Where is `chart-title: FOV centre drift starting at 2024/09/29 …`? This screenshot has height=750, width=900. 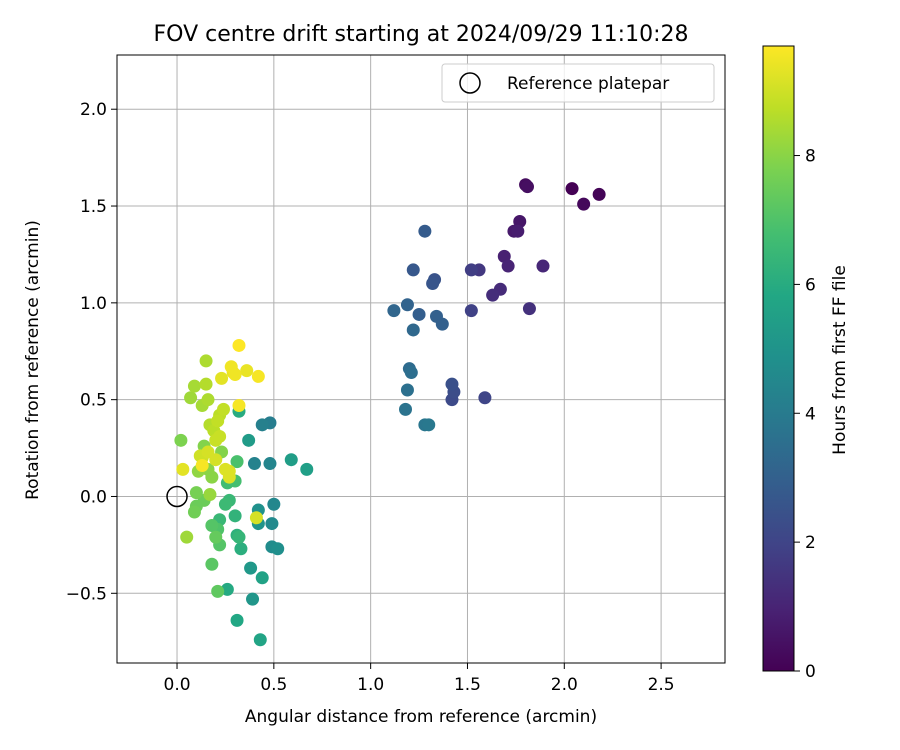 chart-title: FOV centre drift starting at 2024/09/29 … is located at coordinates (421, 34).